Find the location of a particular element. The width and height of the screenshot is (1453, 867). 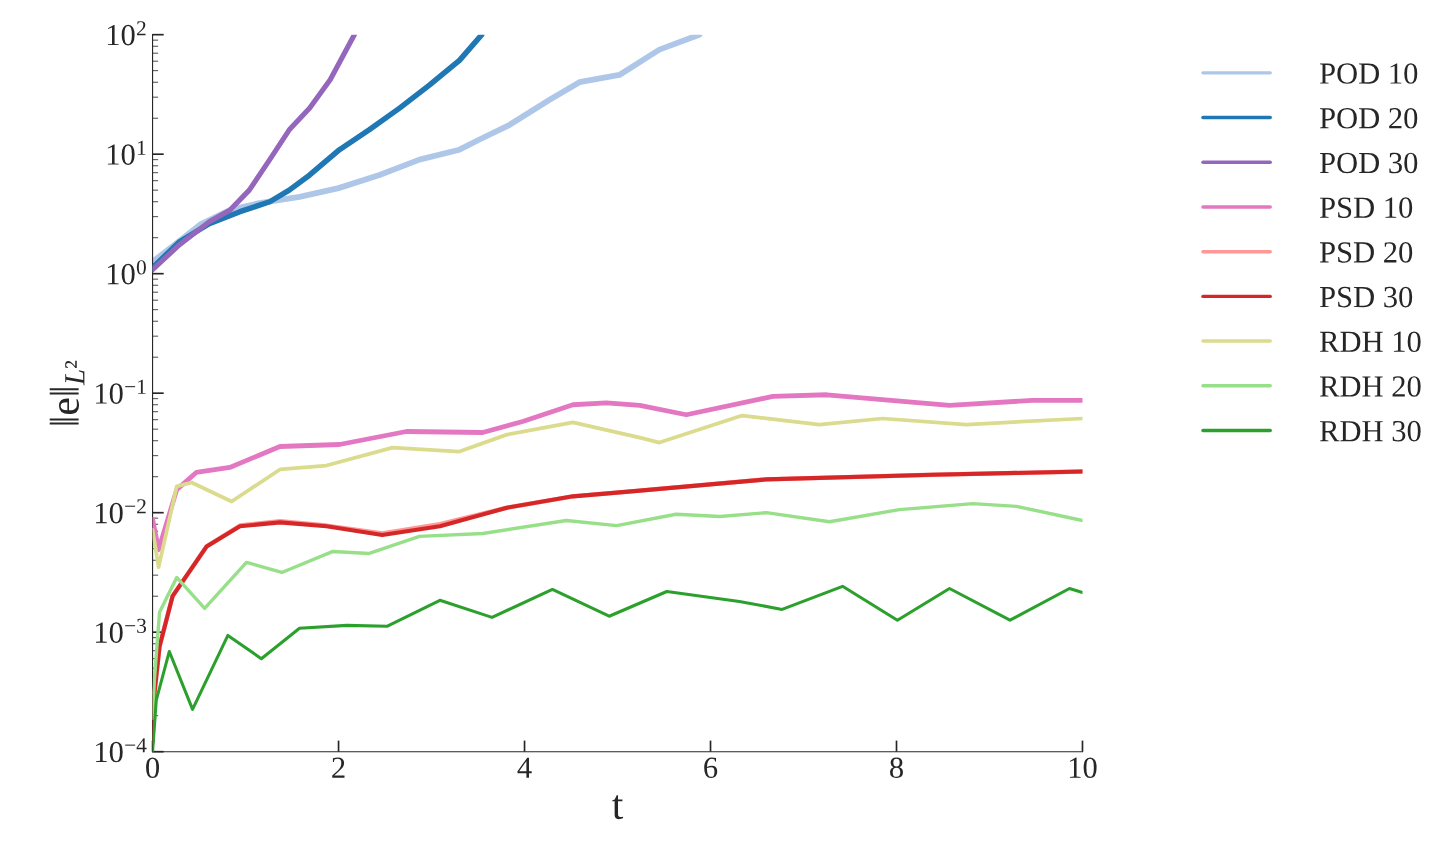

y-tick-label: 10$^{−4}$ is located at coordinates (121, 750).